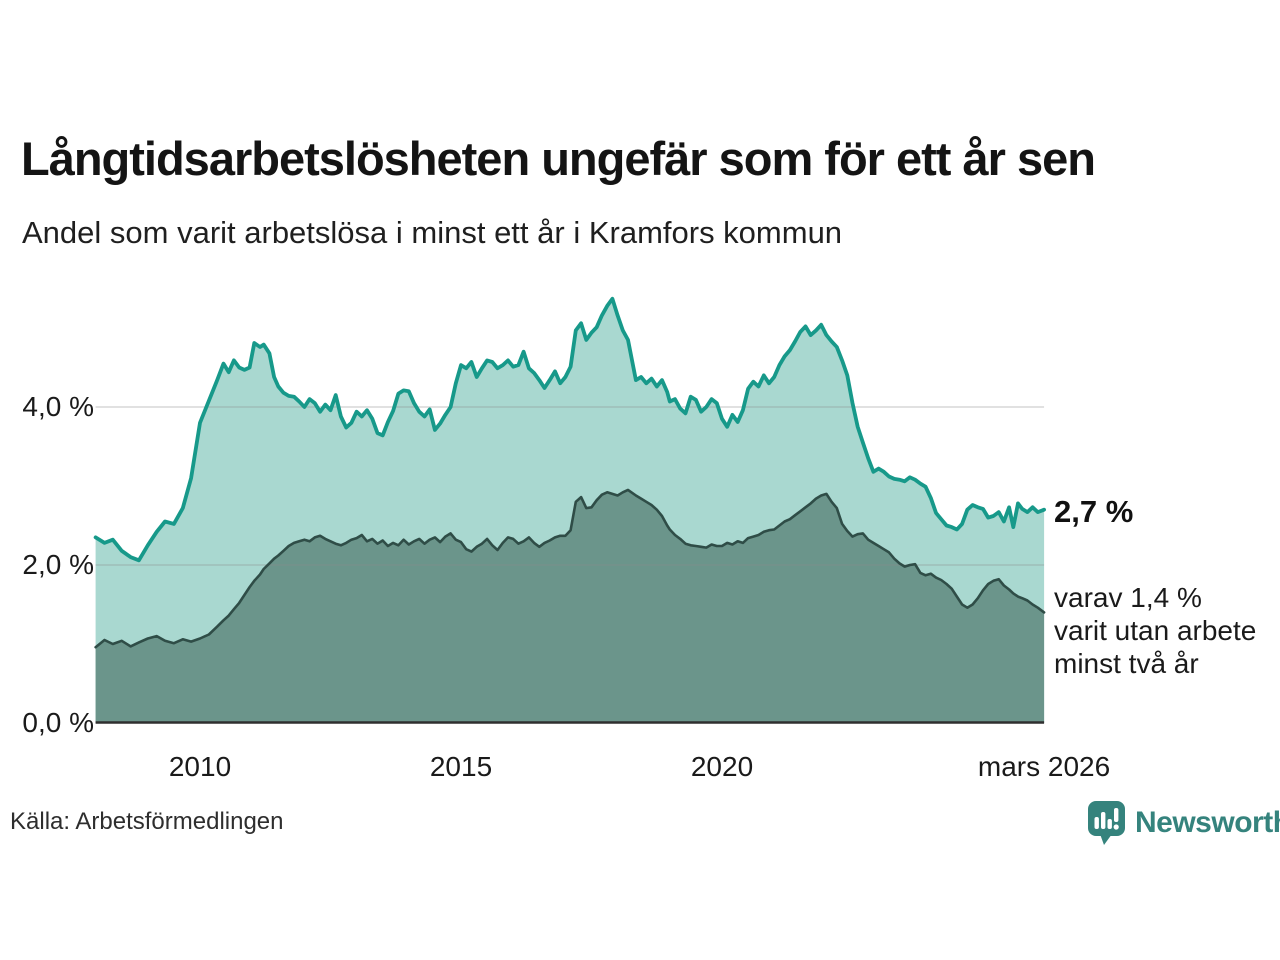 The height and width of the screenshot is (960, 1280). I want to click on y-tick-label: 0,0 %, so click(58, 722).